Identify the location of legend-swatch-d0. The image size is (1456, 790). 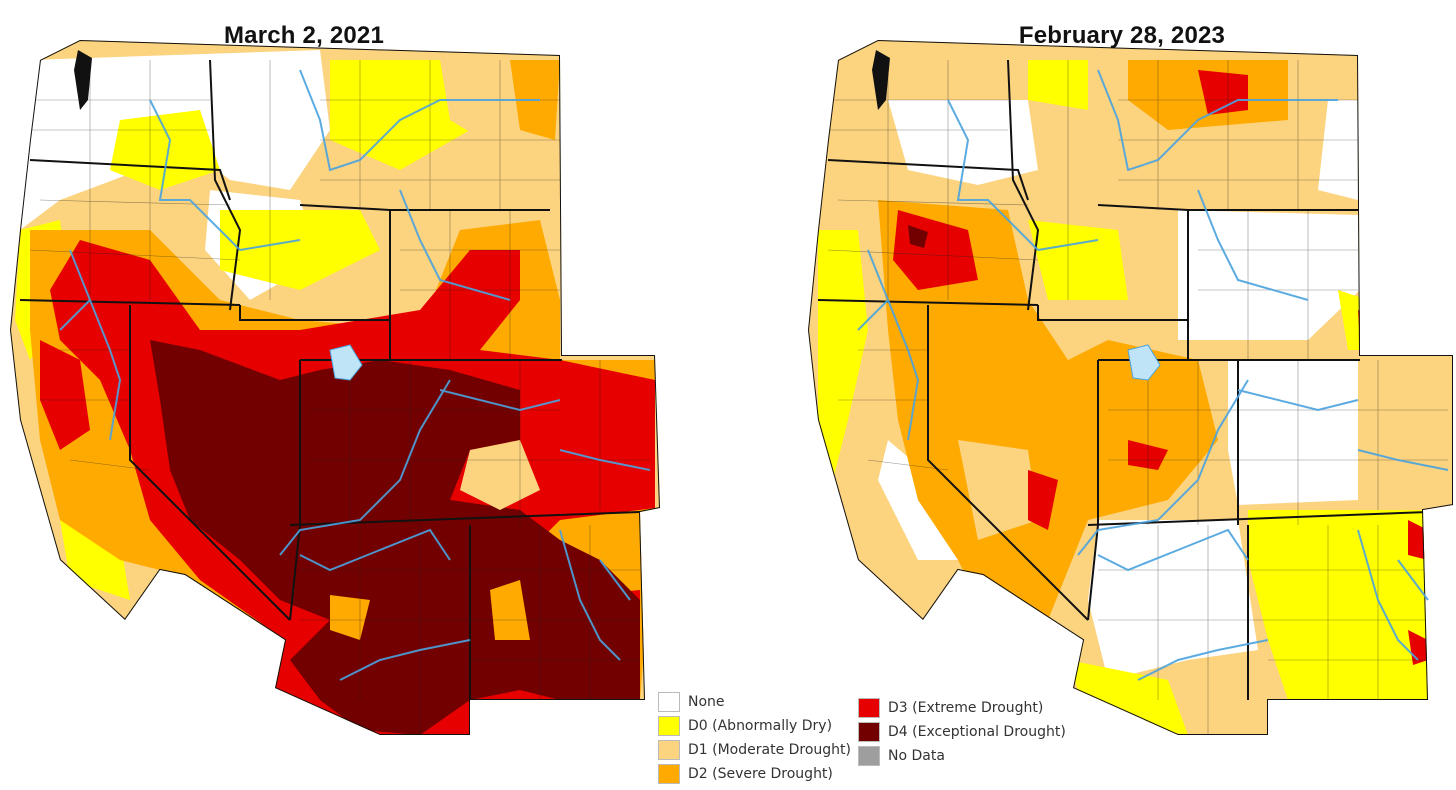
(669, 726).